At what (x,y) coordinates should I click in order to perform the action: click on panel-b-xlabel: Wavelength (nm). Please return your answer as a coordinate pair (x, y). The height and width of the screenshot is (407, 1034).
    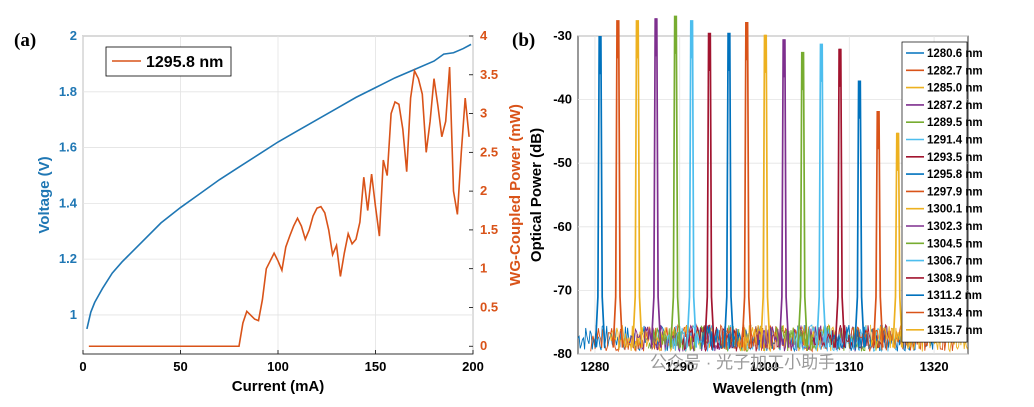
    Looking at the image, I should click on (773, 388).